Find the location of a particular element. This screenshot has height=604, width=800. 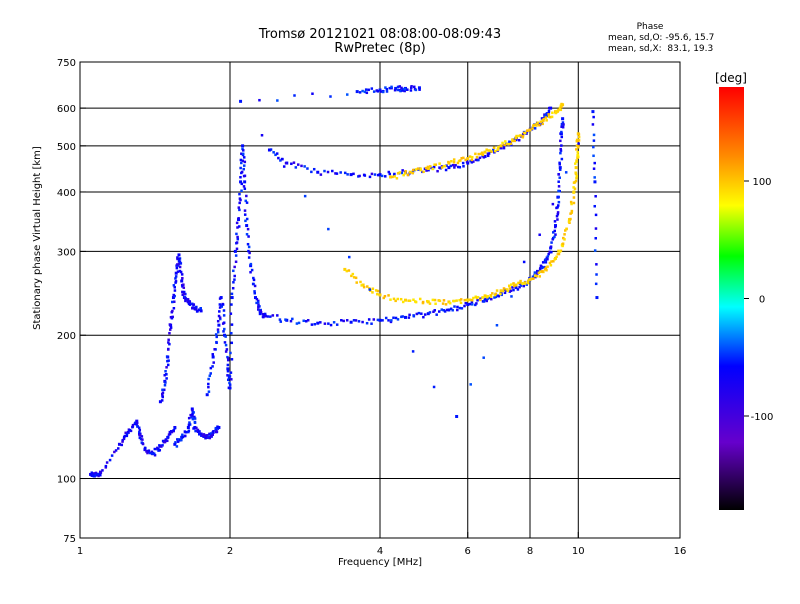

x-tick-label: 8 is located at coordinates (530, 551).